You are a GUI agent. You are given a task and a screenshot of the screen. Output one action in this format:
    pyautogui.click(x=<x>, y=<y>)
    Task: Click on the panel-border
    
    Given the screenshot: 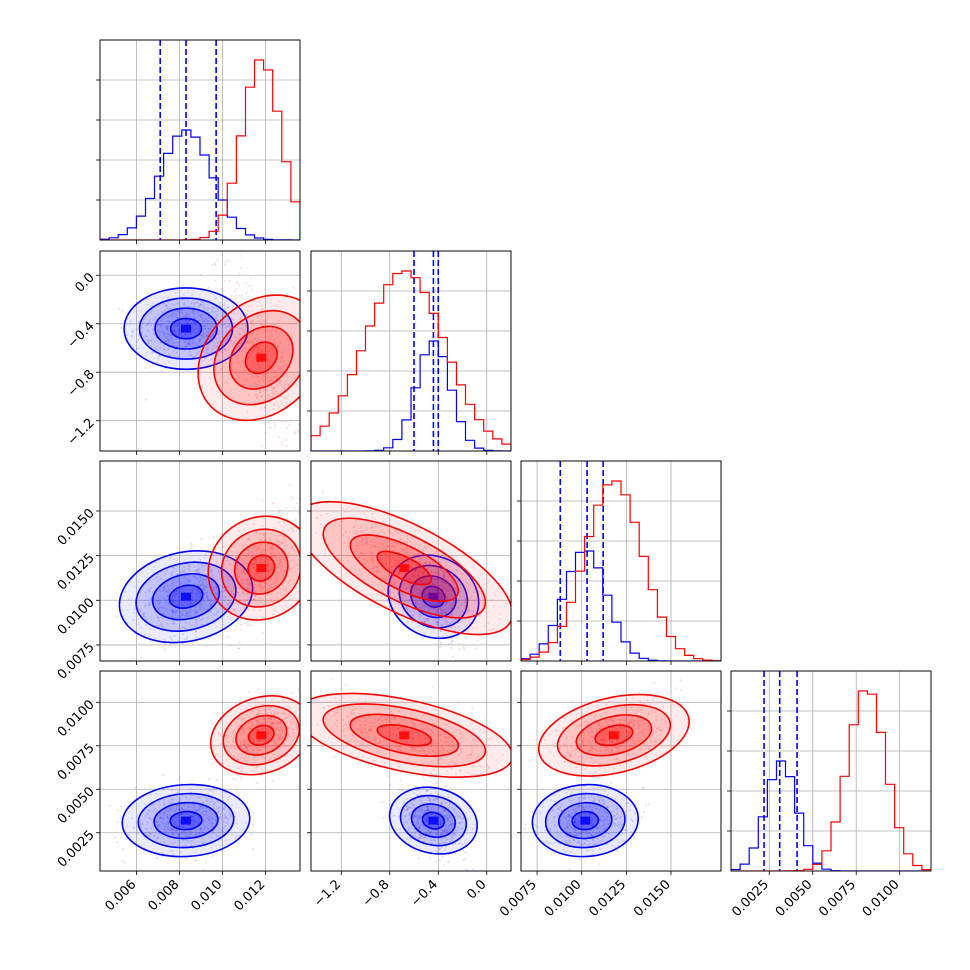 What is the action you would take?
    pyautogui.click(x=411, y=561)
    